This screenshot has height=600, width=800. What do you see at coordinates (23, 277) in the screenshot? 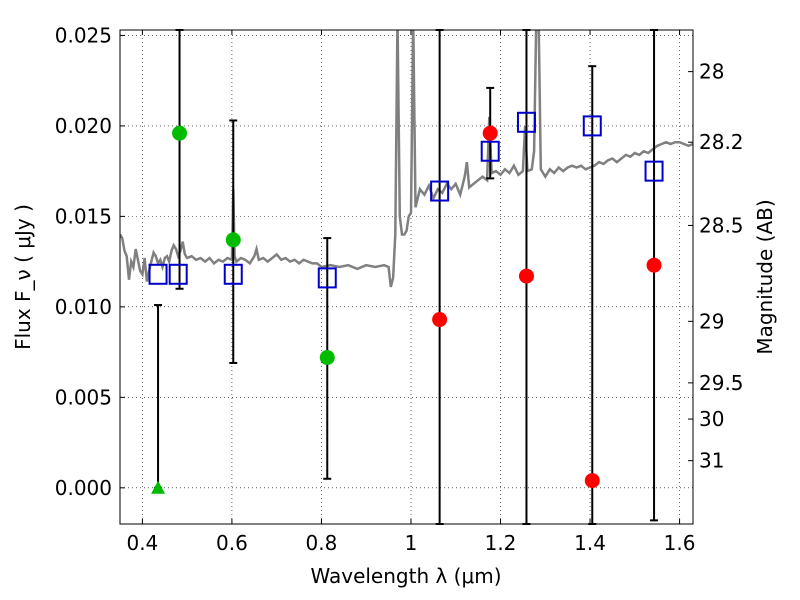
I see `y-axis-label: Flux F_ν ( μJy )` at bounding box center [23, 277].